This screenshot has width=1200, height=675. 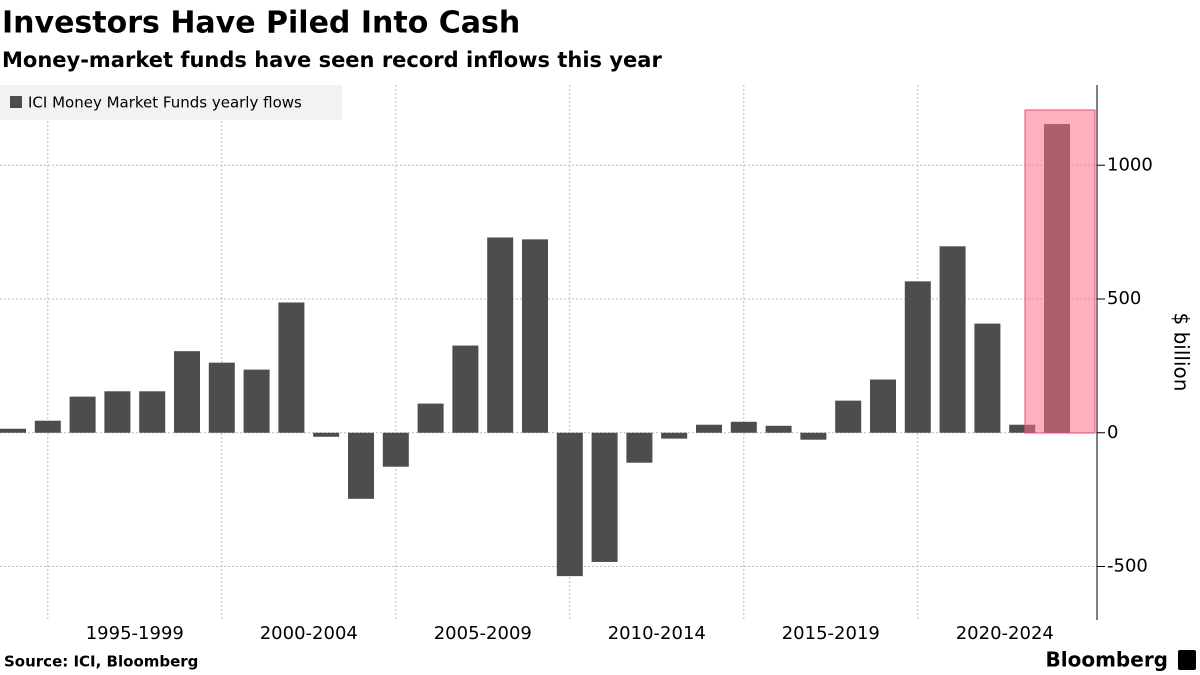 I want to click on y-tick-label: -500, so click(x=1127, y=566).